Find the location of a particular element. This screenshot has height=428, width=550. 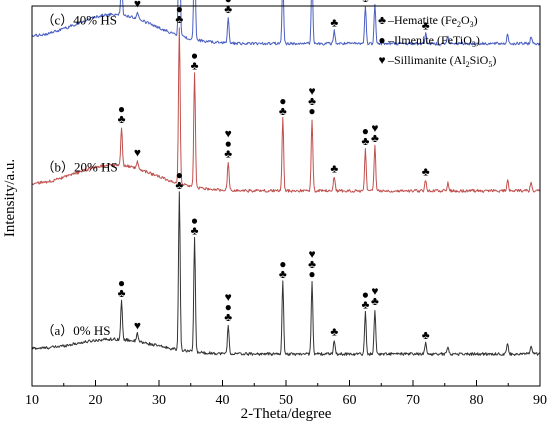

x-tick-label: 30 is located at coordinates (159, 400).